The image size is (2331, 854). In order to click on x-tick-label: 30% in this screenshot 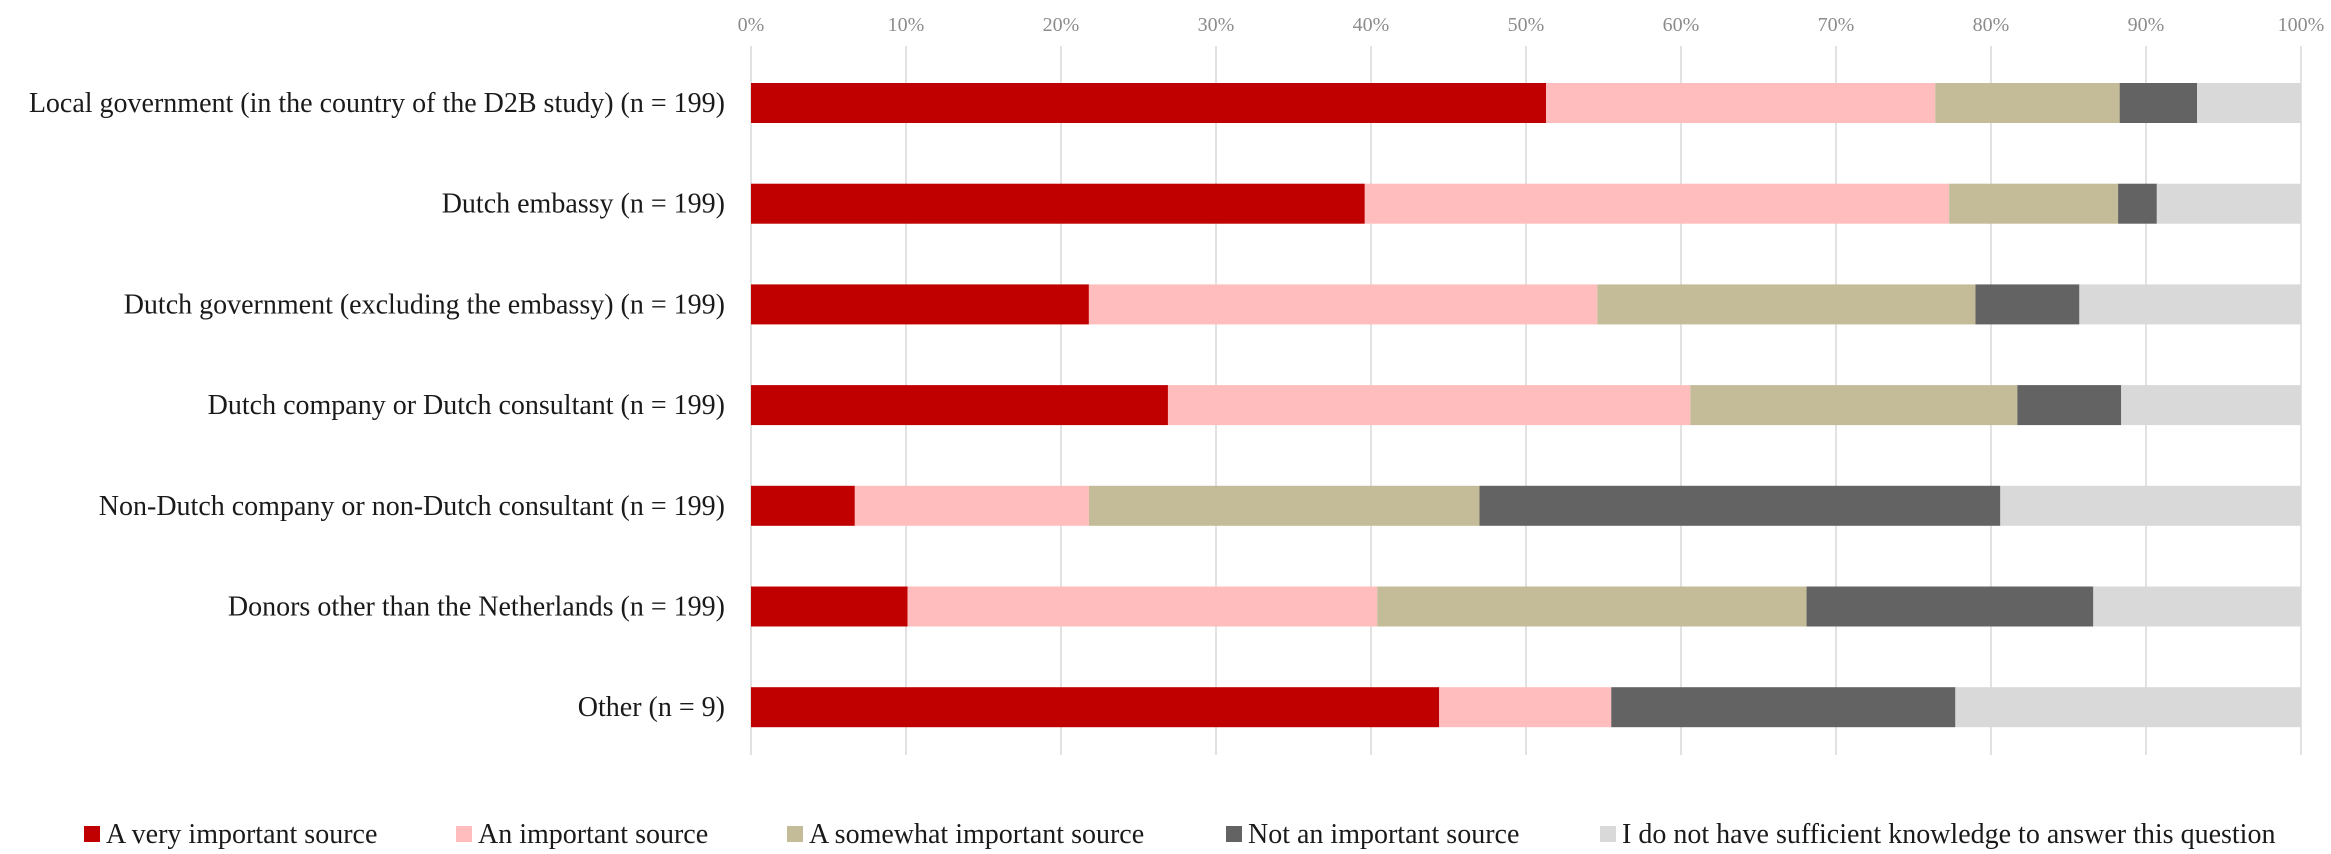, I will do `click(1216, 25)`.